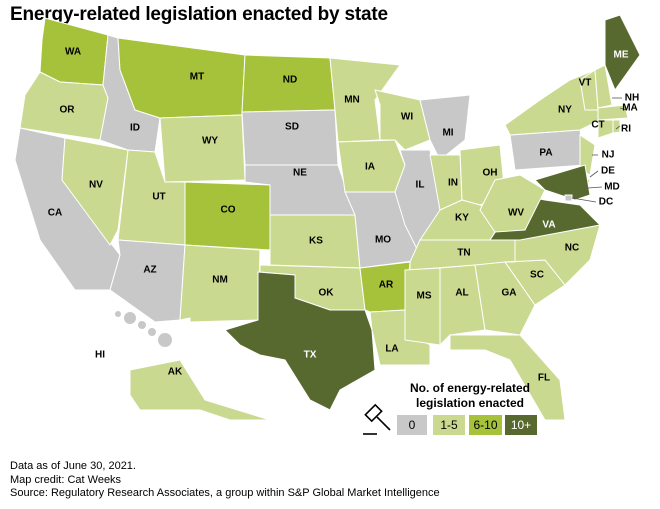 This screenshot has width=660, height=509. What do you see at coordinates (181, 78) in the screenshot?
I see `state-mt` at bounding box center [181, 78].